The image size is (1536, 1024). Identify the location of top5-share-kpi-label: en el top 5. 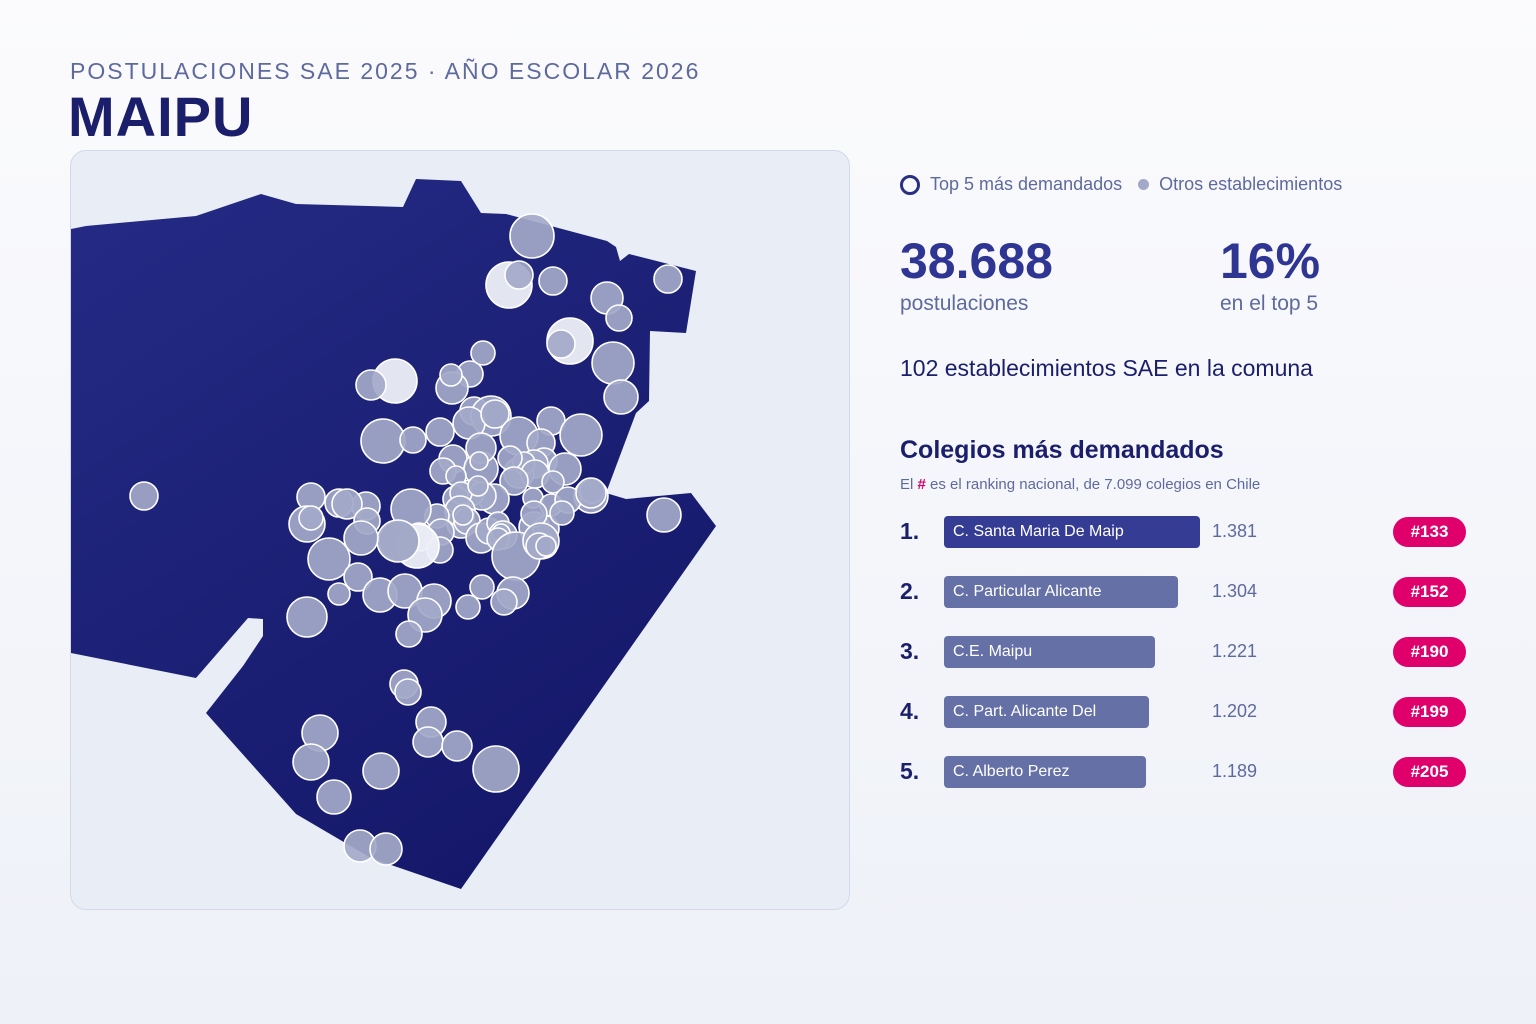
(1269, 303).